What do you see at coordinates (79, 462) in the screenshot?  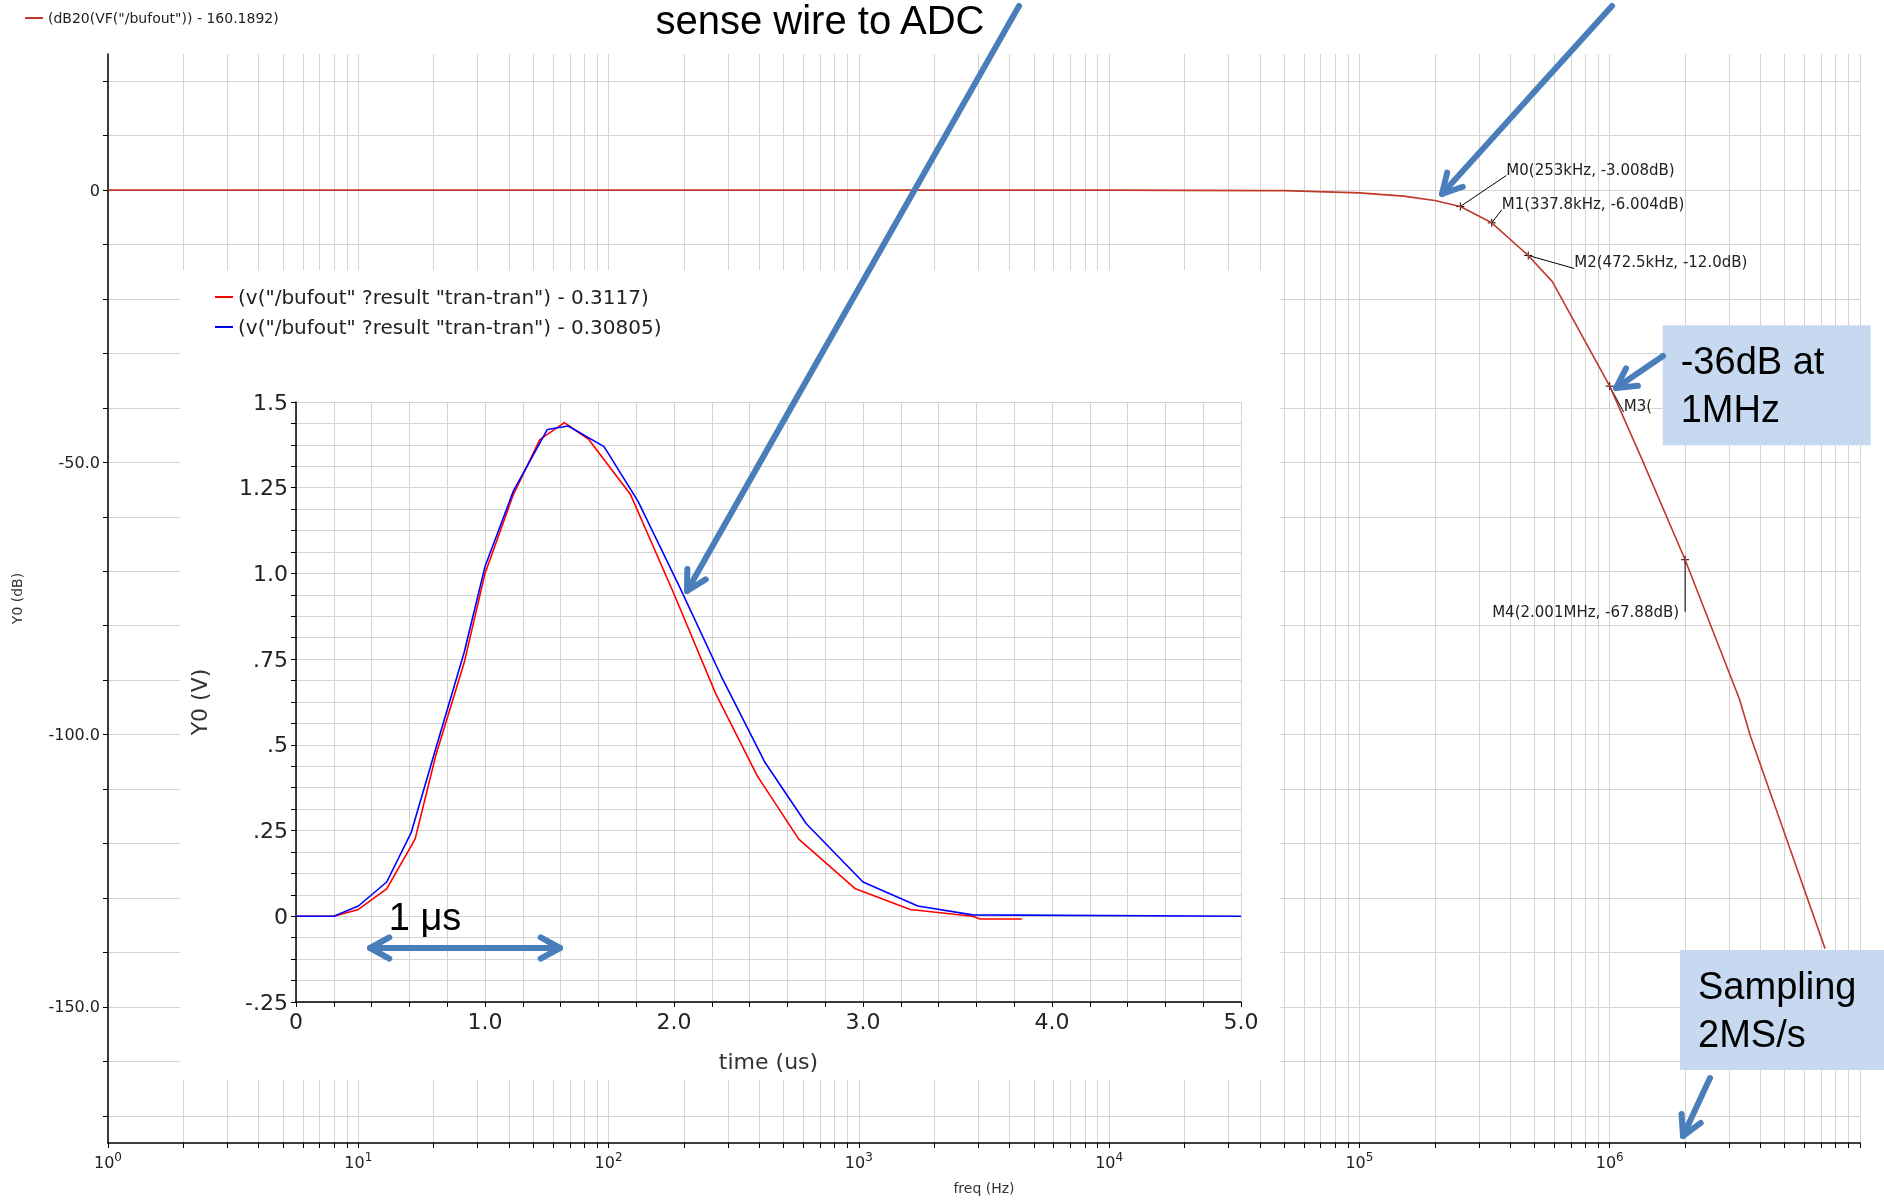 I see `y-tick-label: -50.0` at bounding box center [79, 462].